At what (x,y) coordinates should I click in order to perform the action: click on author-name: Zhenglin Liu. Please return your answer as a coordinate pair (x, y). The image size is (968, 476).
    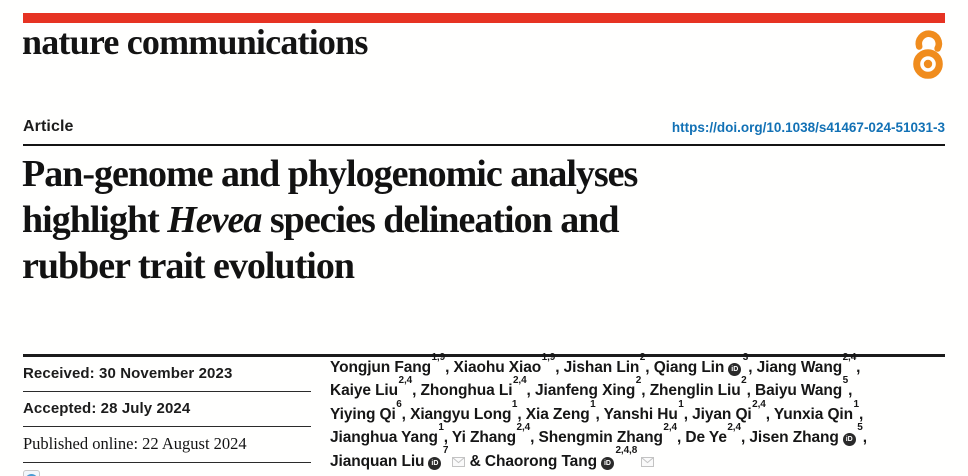
    Looking at the image, I should click on (695, 391).